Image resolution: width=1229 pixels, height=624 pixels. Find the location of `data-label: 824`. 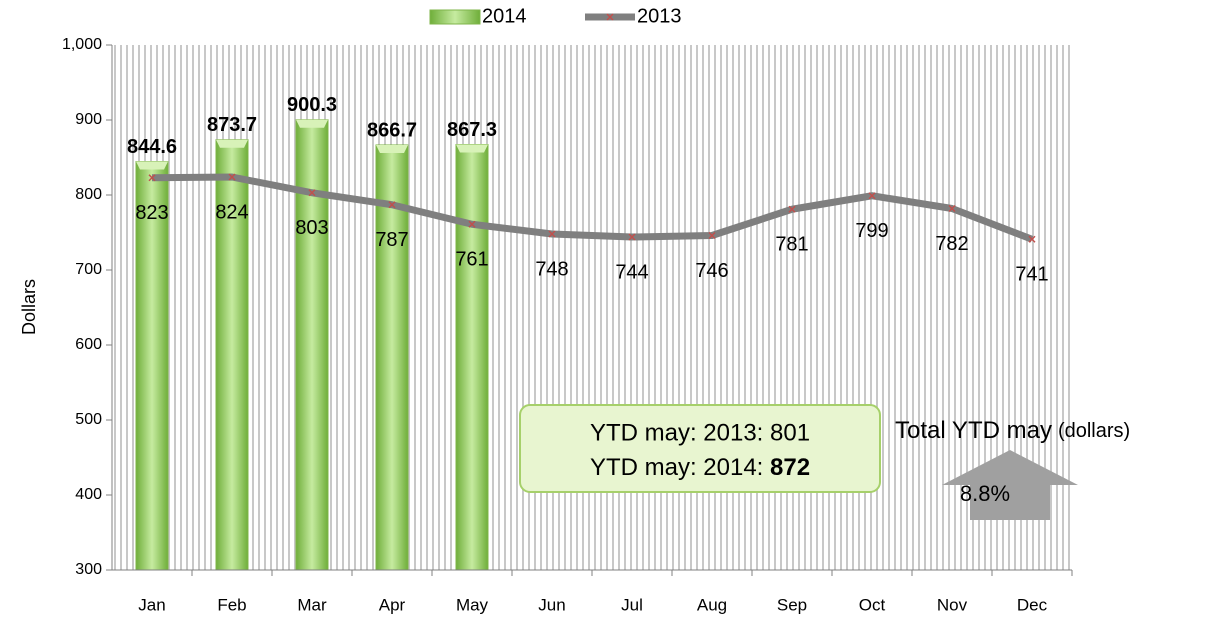

data-label: 824 is located at coordinates (231, 212).